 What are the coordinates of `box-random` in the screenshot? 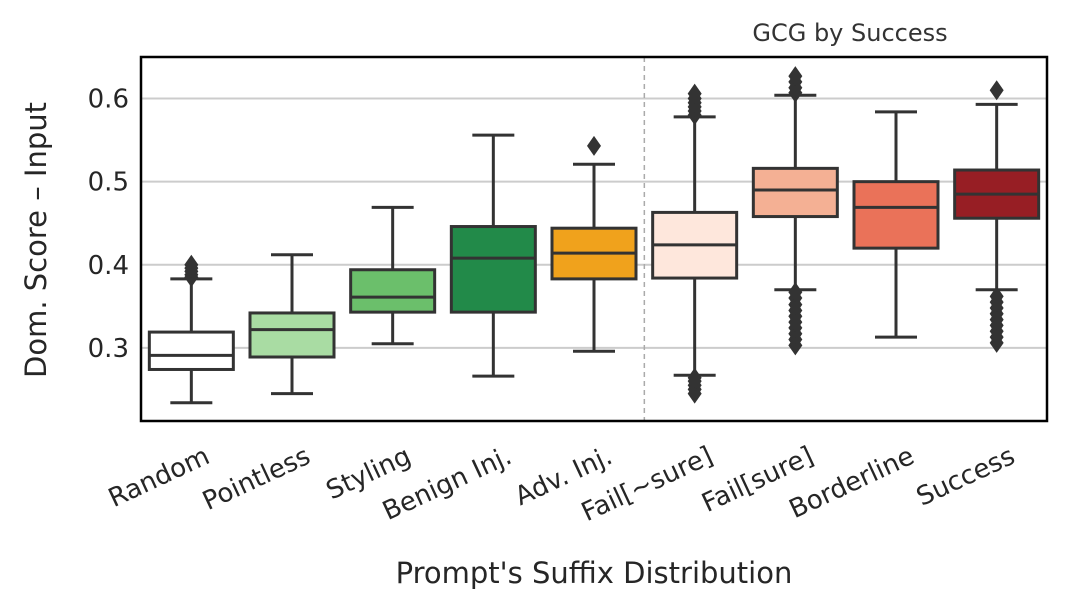 It's located at (191, 329).